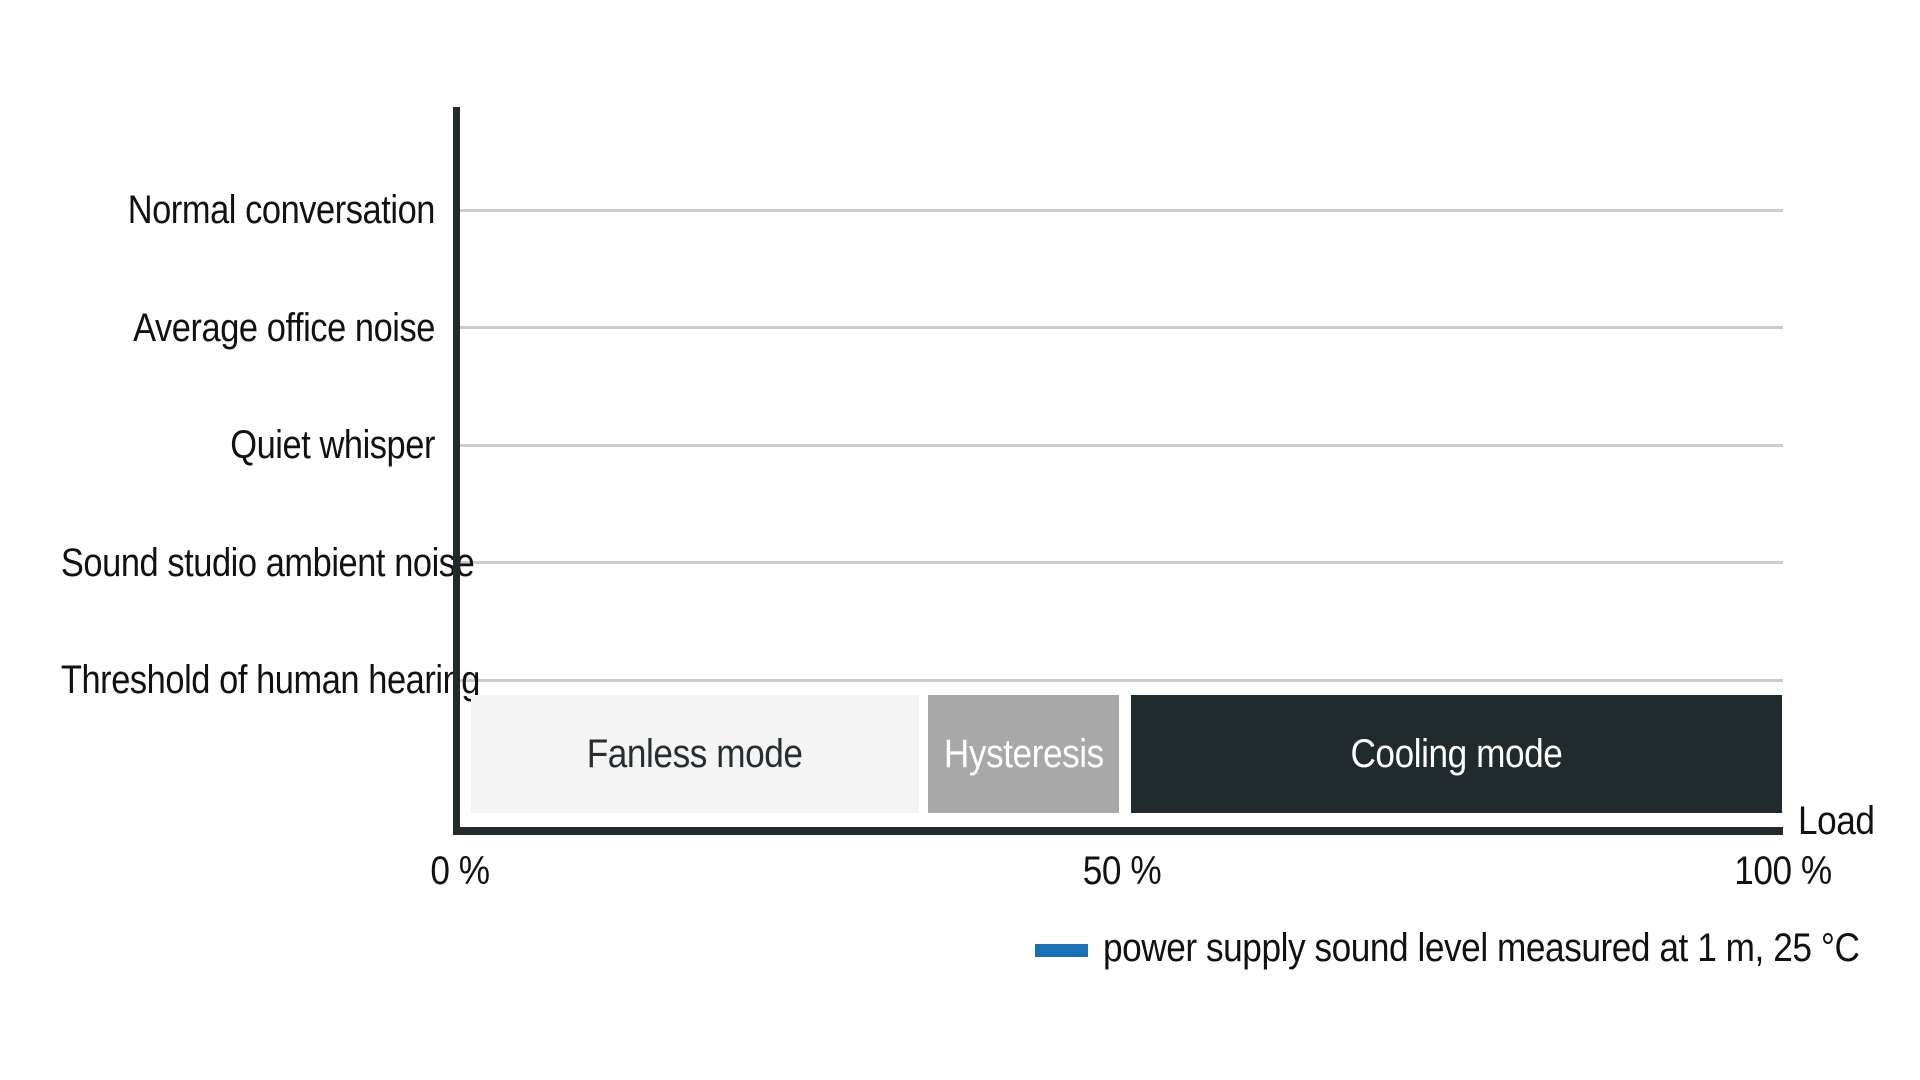 The height and width of the screenshot is (1080, 1920). I want to click on bar-segment-cooling-mode: Cooling mode, so click(1456, 754).